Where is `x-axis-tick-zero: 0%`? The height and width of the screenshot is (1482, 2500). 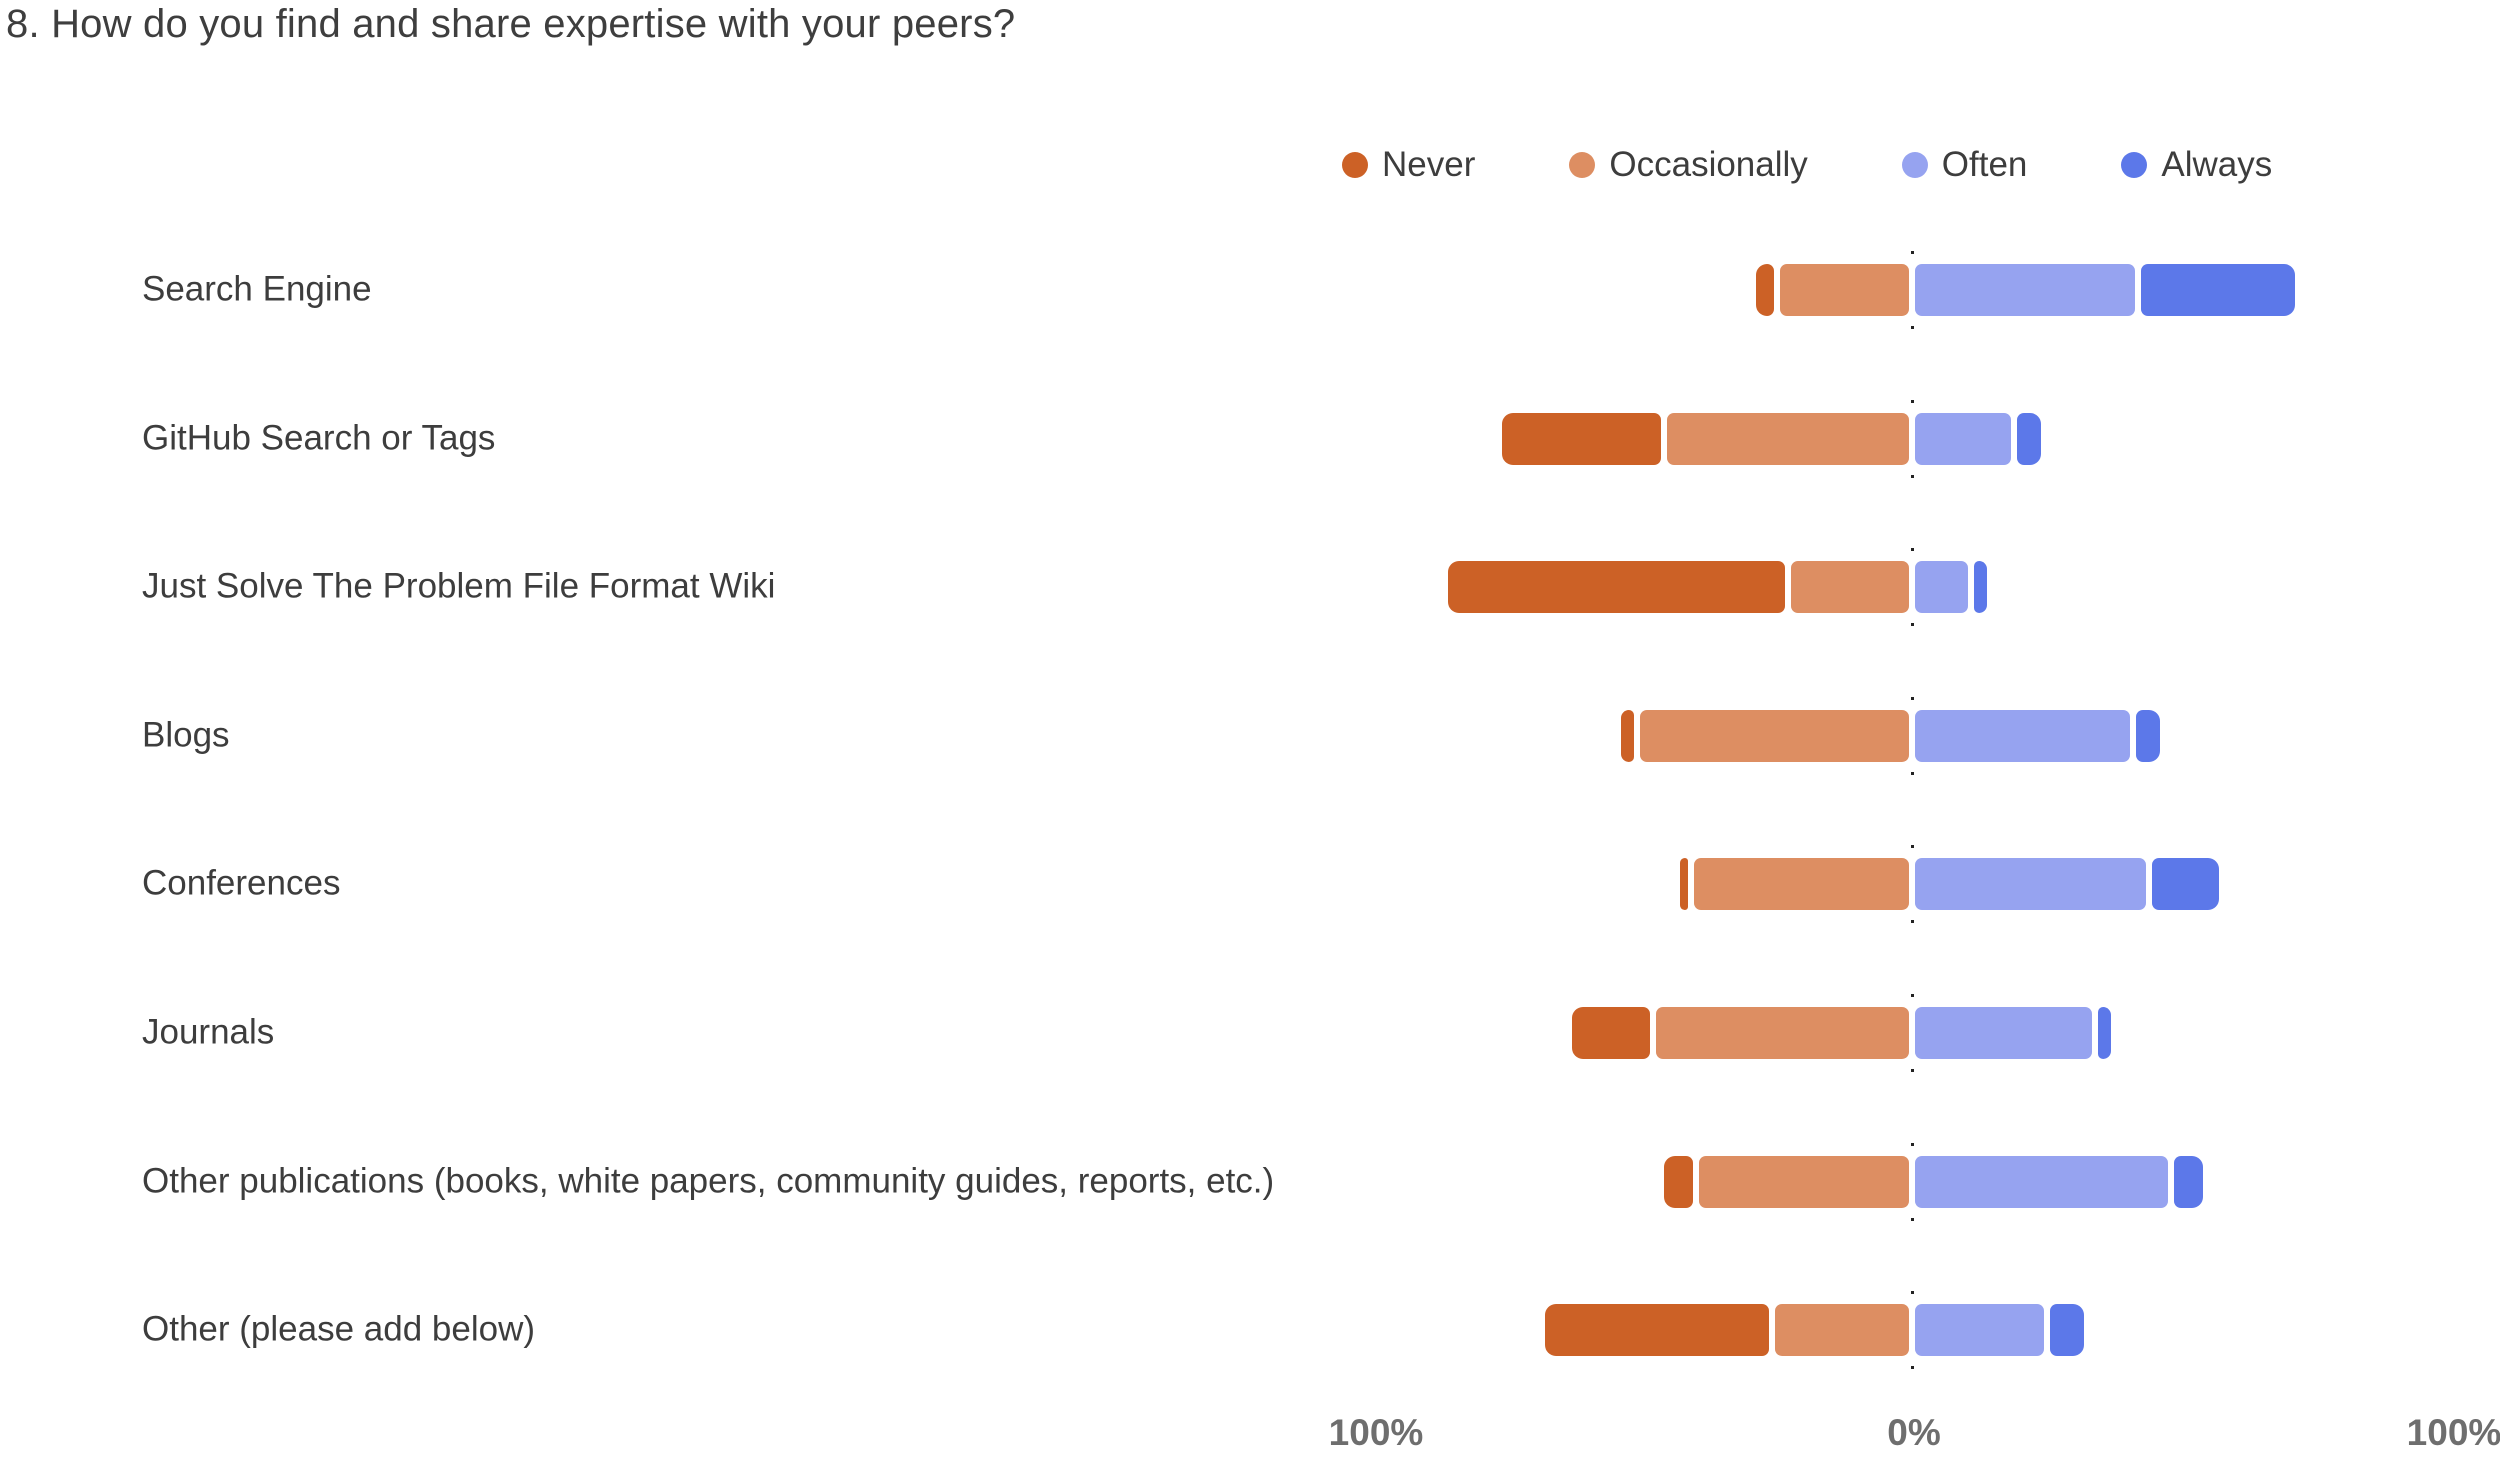 x-axis-tick-zero: 0% is located at coordinates (1914, 1432).